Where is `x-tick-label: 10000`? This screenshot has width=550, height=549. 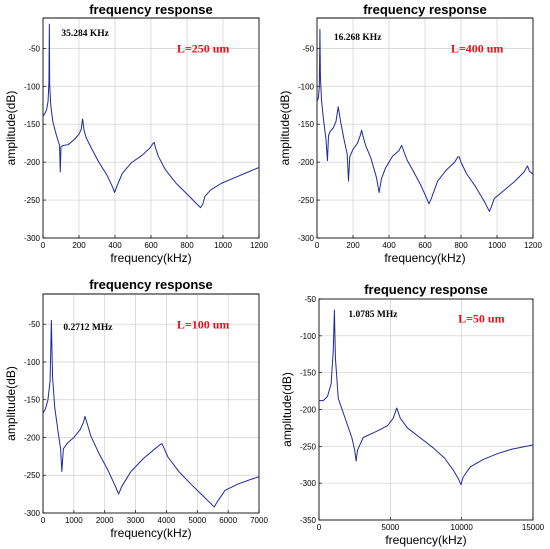
x-tick-label: 10000 is located at coordinates (462, 527).